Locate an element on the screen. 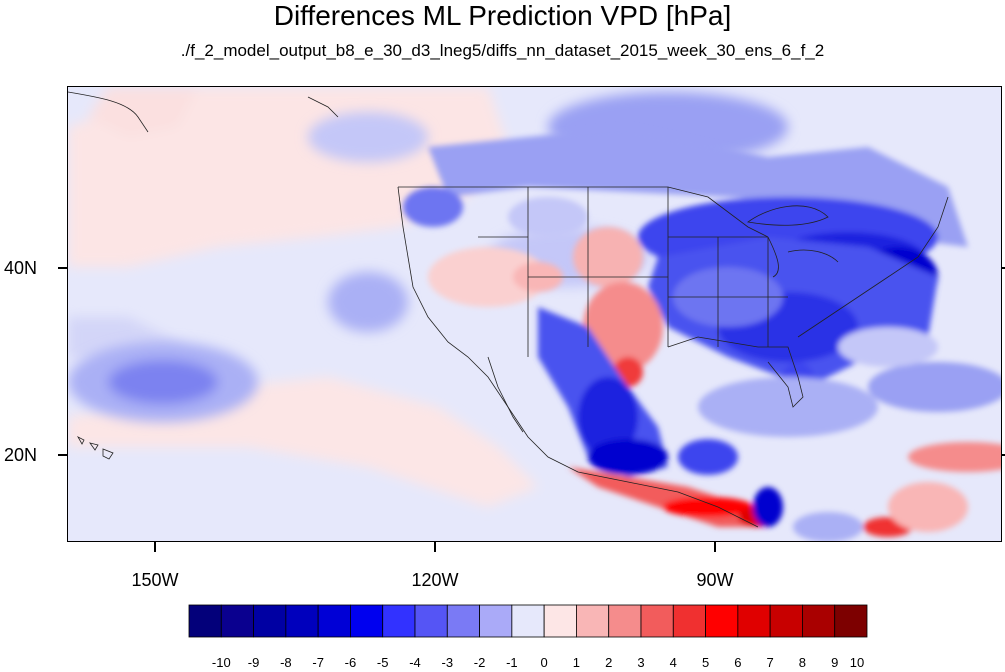 The width and height of the screenshot is (1005, 672). lon-label-150w: 150W is located at coordinates (155, 580).